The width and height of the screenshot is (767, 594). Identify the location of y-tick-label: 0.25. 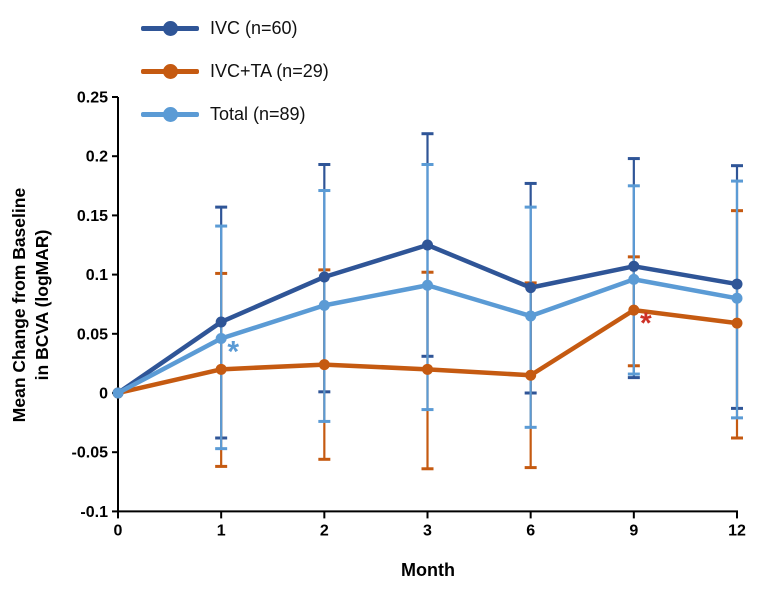
(92, 98).